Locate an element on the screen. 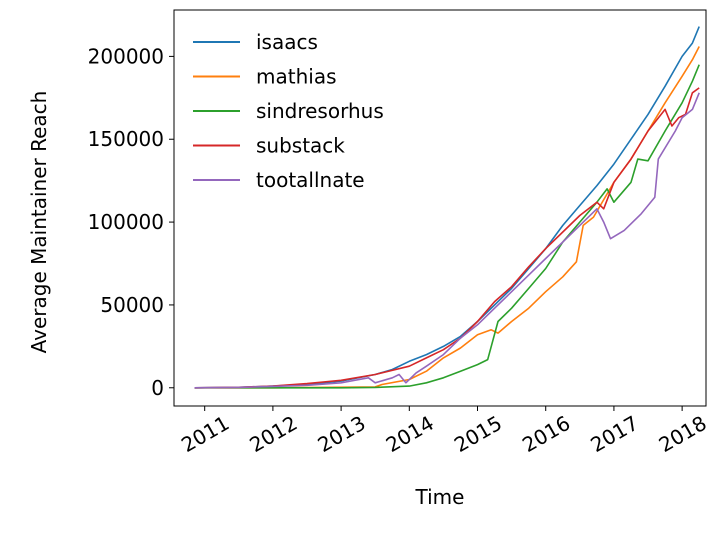 The height and width of the screenshot is (540, 720). x-tick-label: 2014 is located at coordinates (410, 434).